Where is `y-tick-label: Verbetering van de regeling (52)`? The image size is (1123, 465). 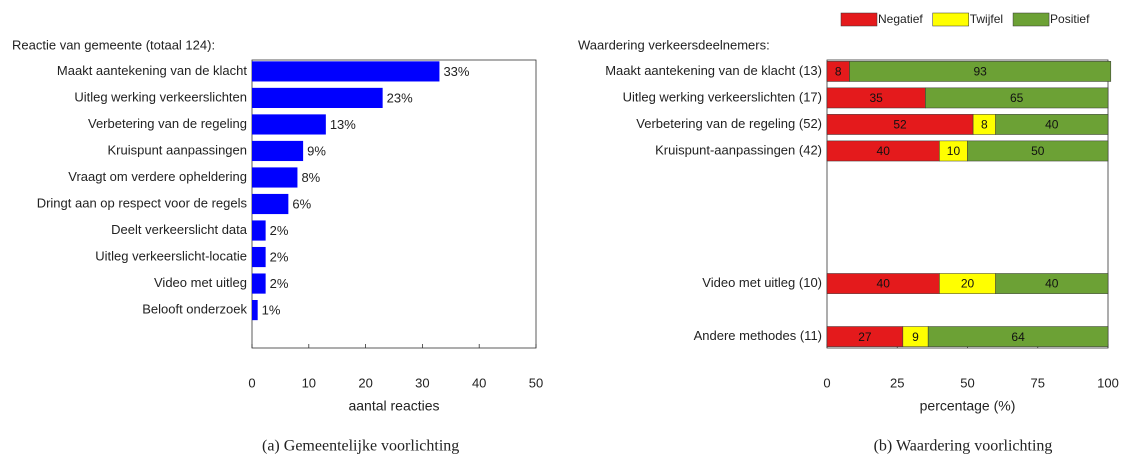
y-tick-label: Verbetering van de regeling (52) is located at coordinates (729, 123).